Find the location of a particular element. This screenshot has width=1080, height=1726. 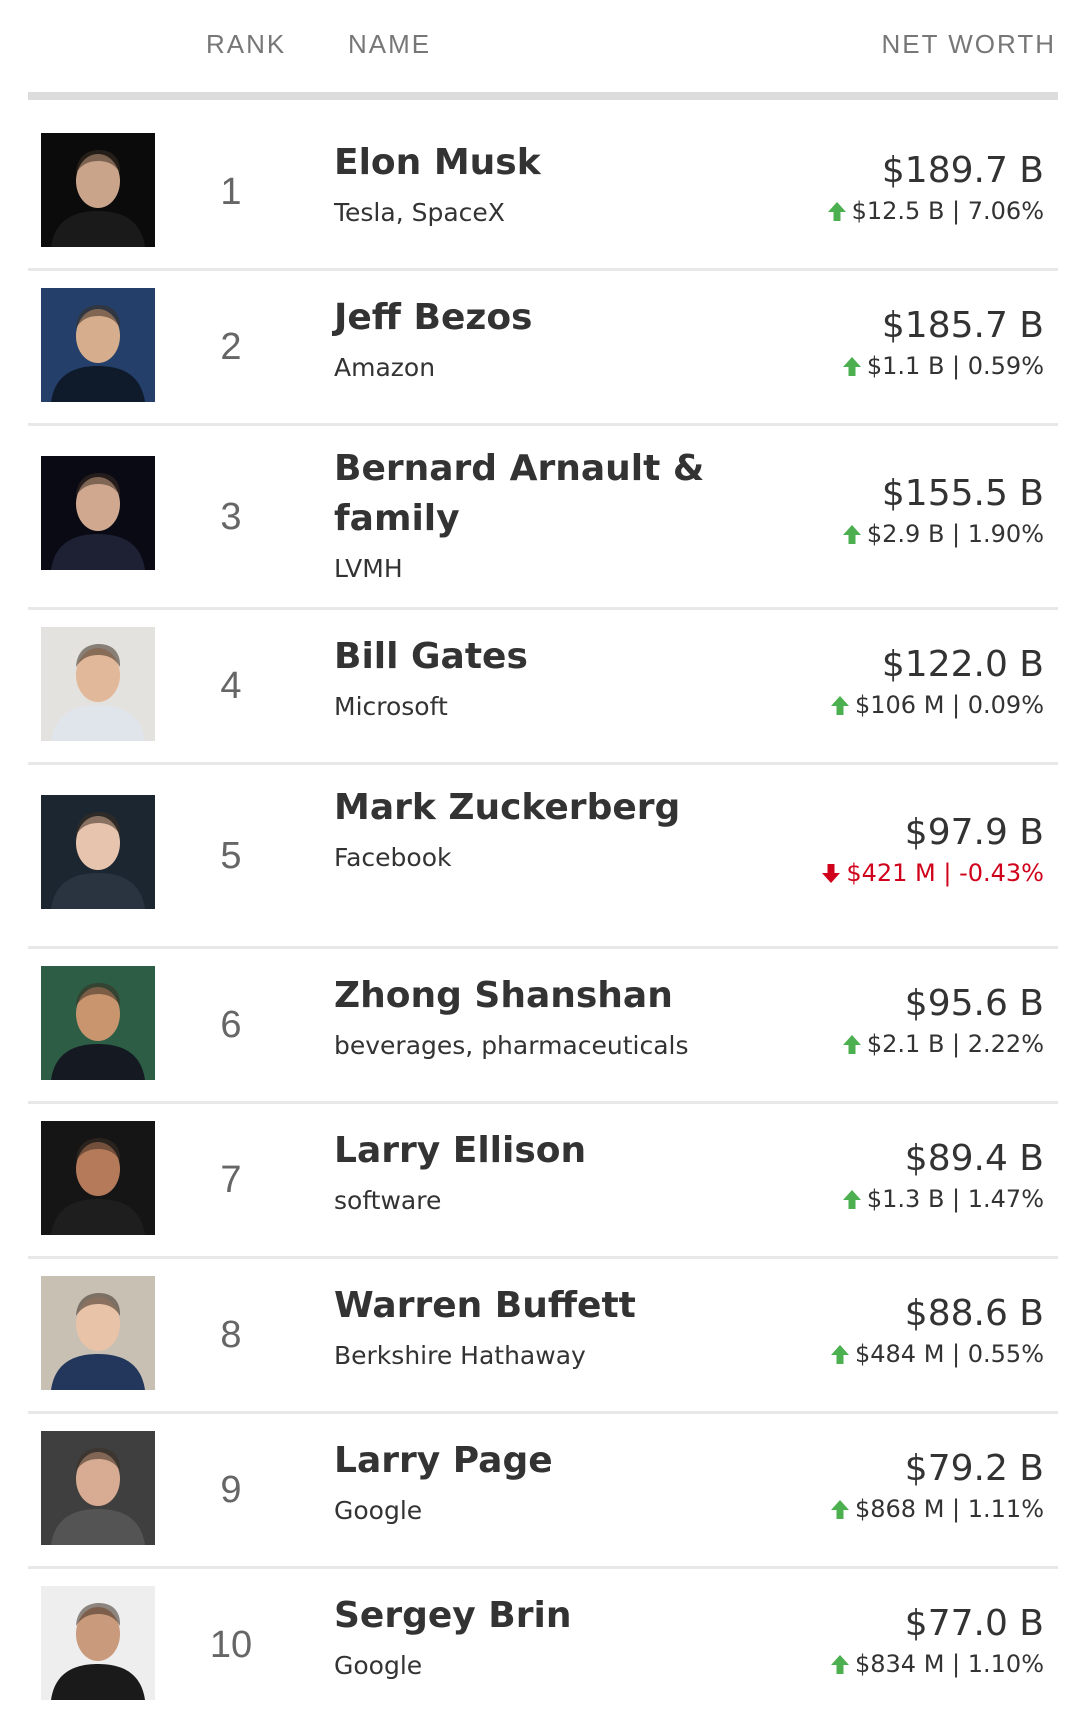

wealth-source: Tesla, SpaceX is located at coordinates (419, 212).